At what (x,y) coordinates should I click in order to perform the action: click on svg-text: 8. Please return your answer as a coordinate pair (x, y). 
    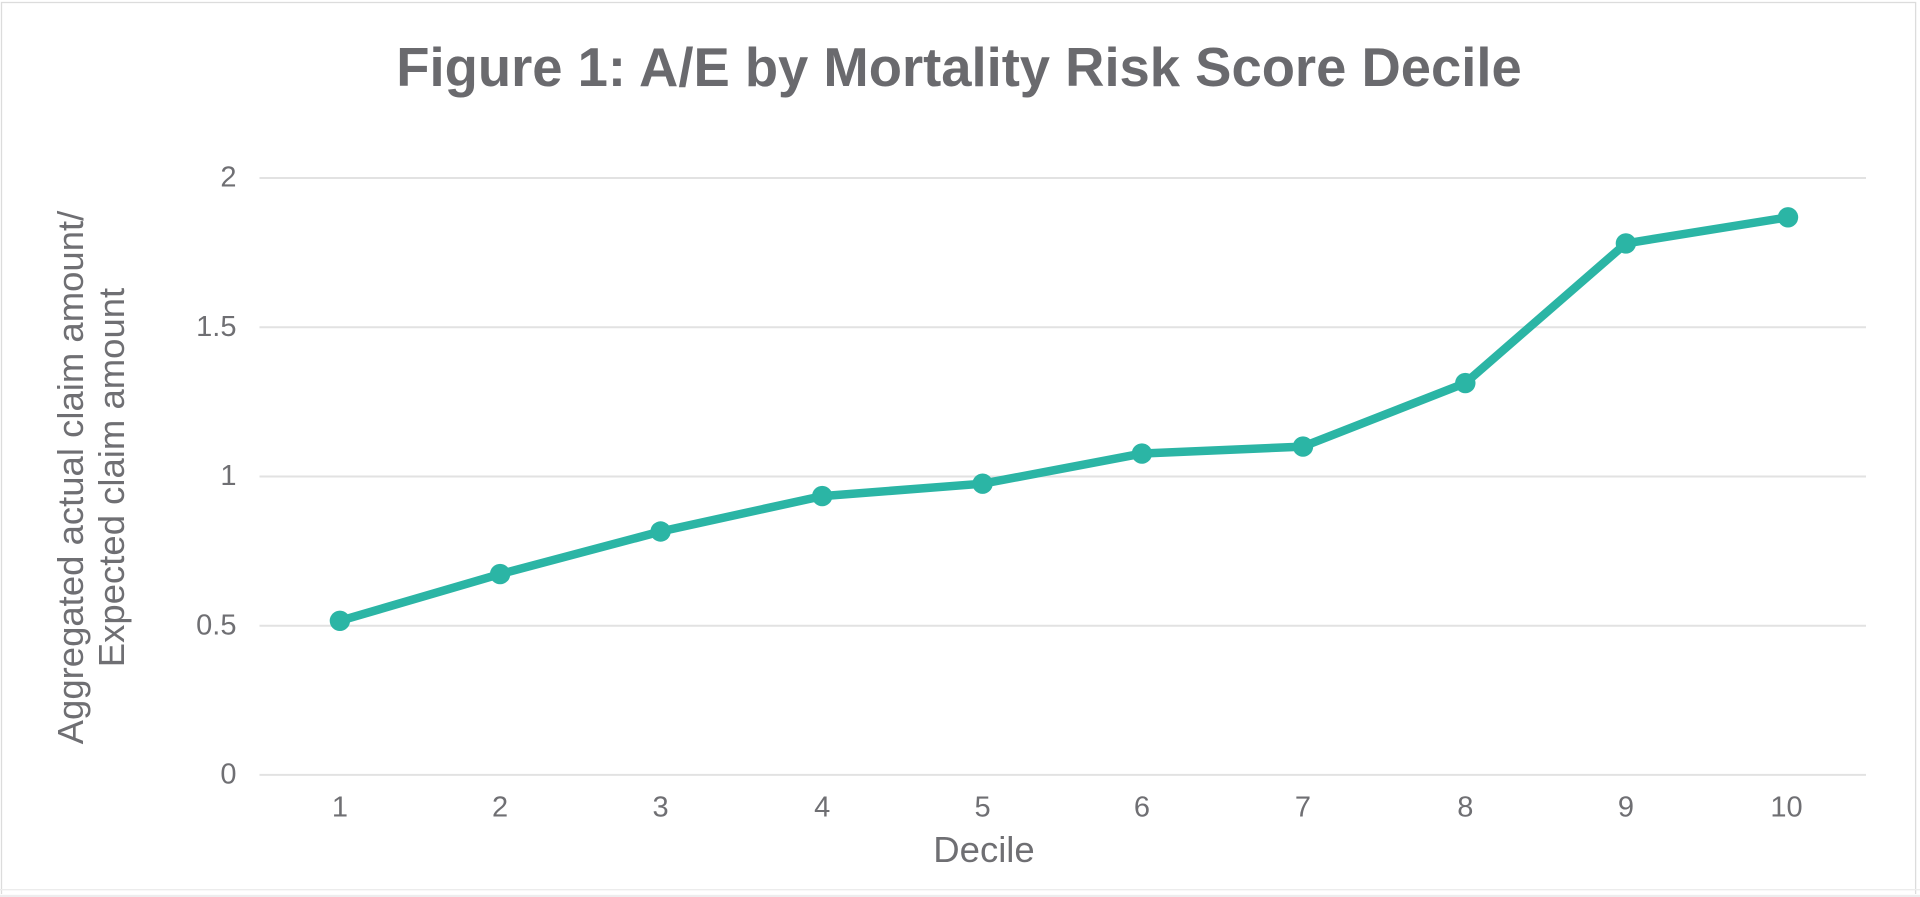
    Looking at the image, I should click on (1465, 808).